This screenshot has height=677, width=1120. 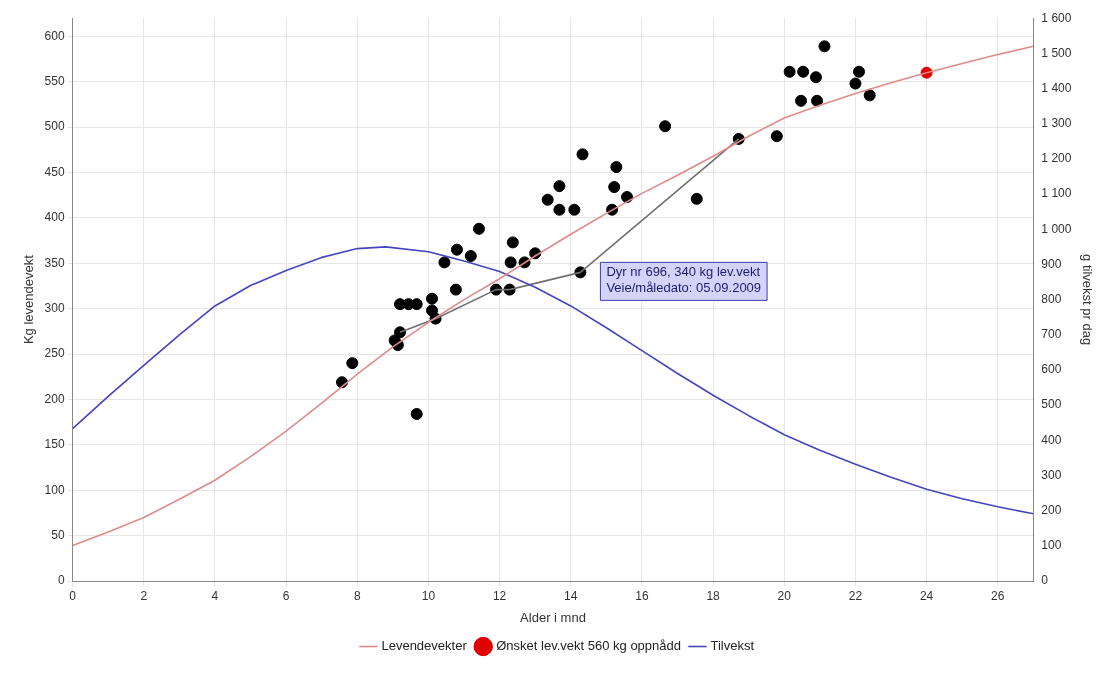 I want to click on y2-tick-label: 1 100, so click(x=1056, y=193).